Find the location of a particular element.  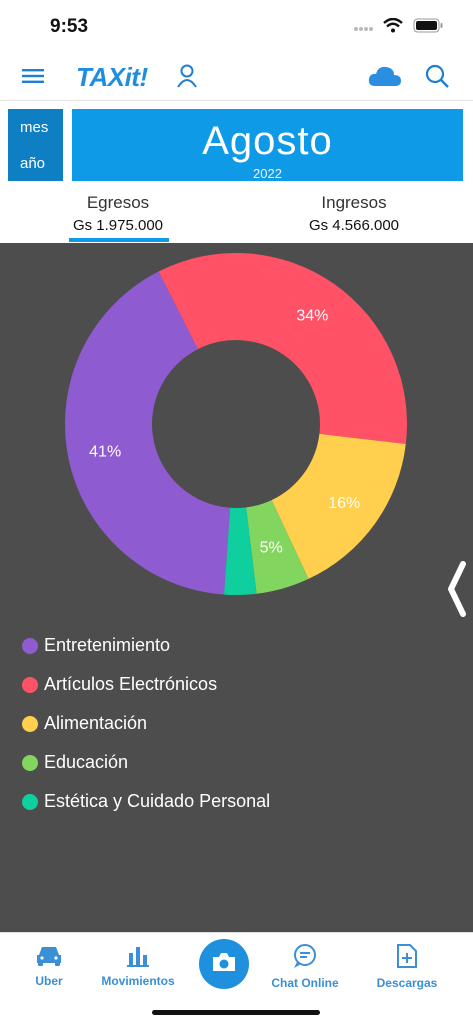

donut-slice-label: 5% is located at coordinates (271, 548).